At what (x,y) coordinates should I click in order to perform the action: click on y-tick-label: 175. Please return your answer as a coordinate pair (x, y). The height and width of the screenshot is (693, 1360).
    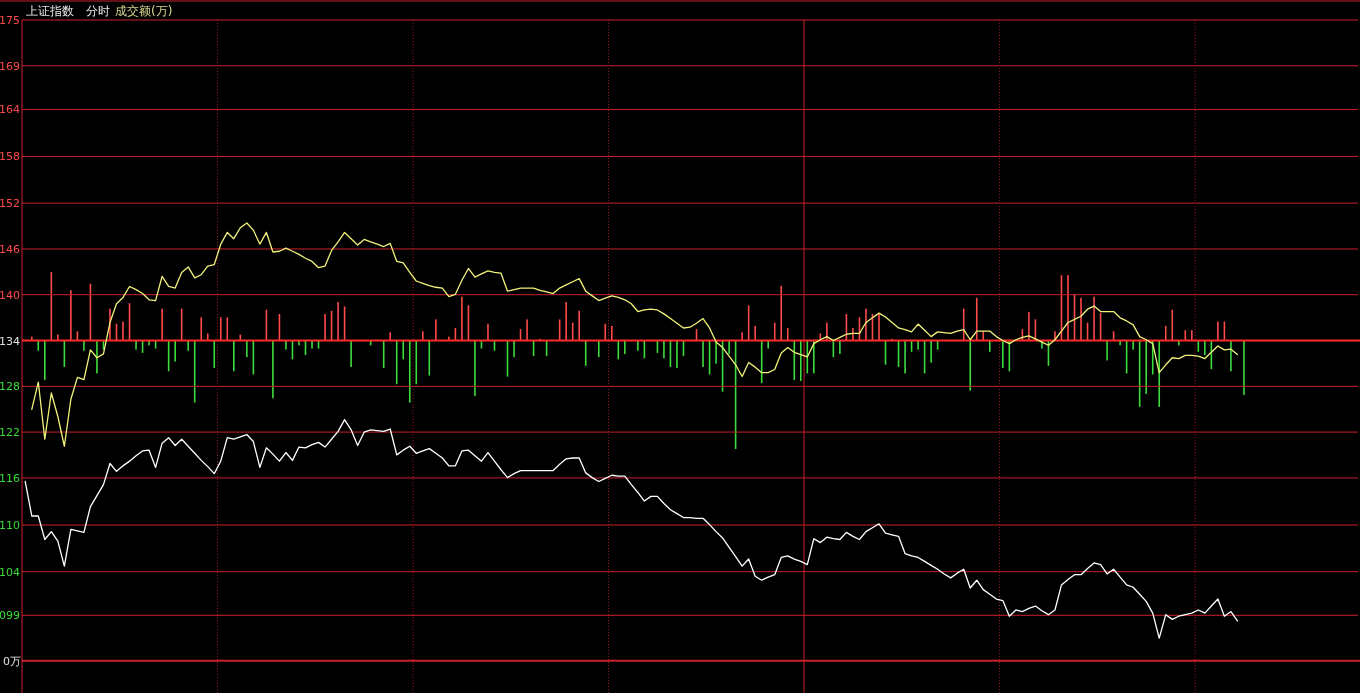
    Looking at the image, I should click on (10, 20).